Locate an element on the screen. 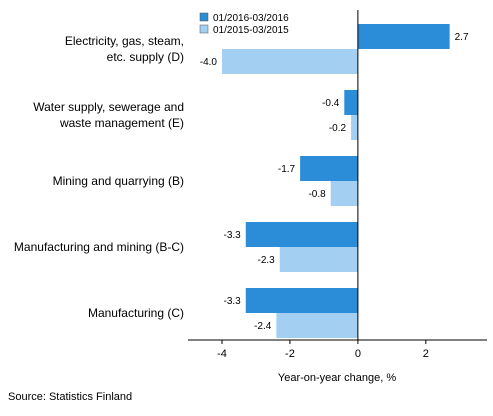 The width and height of the screenshot is (493, 416). bar-series2-cat4 is located at coordinates (318, 259).